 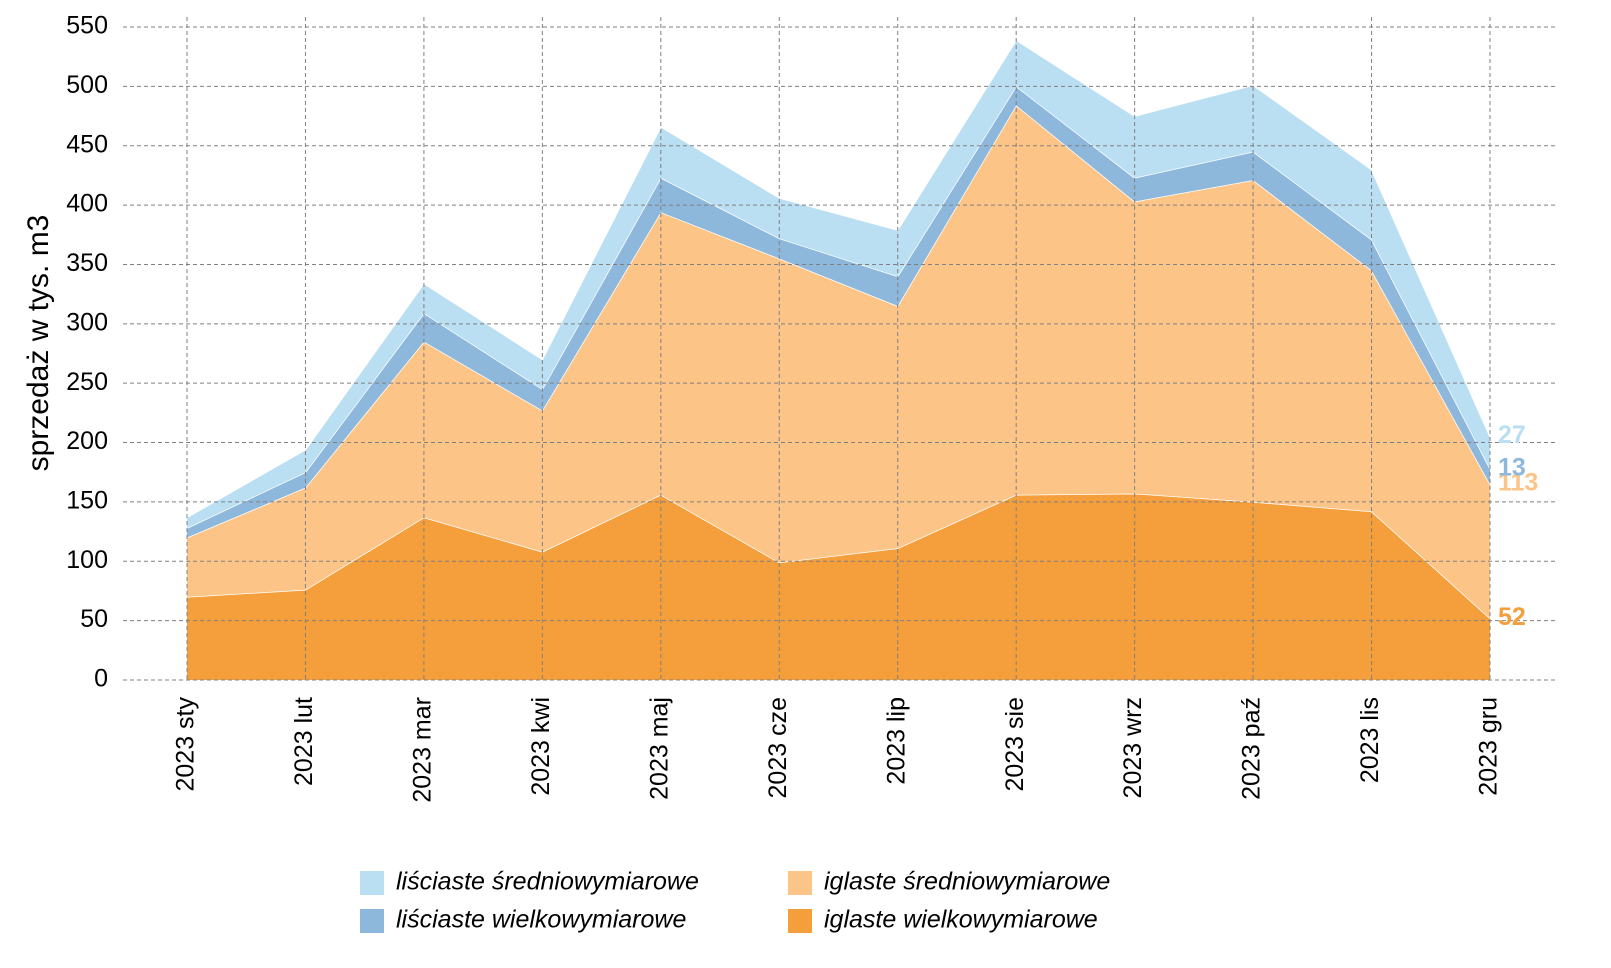 I want to click on y-axis-label: sprzedaż w tys. m3, so click(x=38, y=343).